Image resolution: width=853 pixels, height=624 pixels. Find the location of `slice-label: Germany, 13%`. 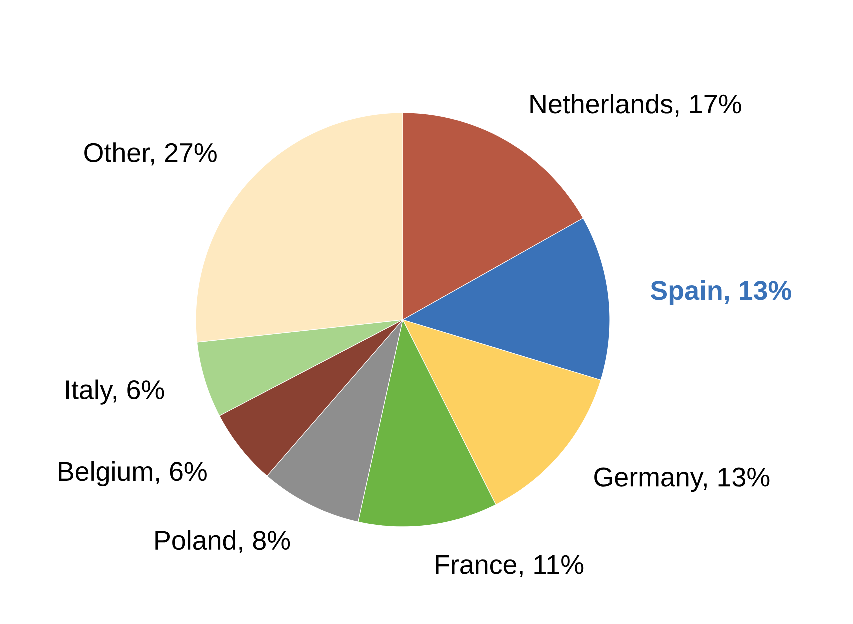

slice-label: Germany, 13% is located at coordinates (682, 480).